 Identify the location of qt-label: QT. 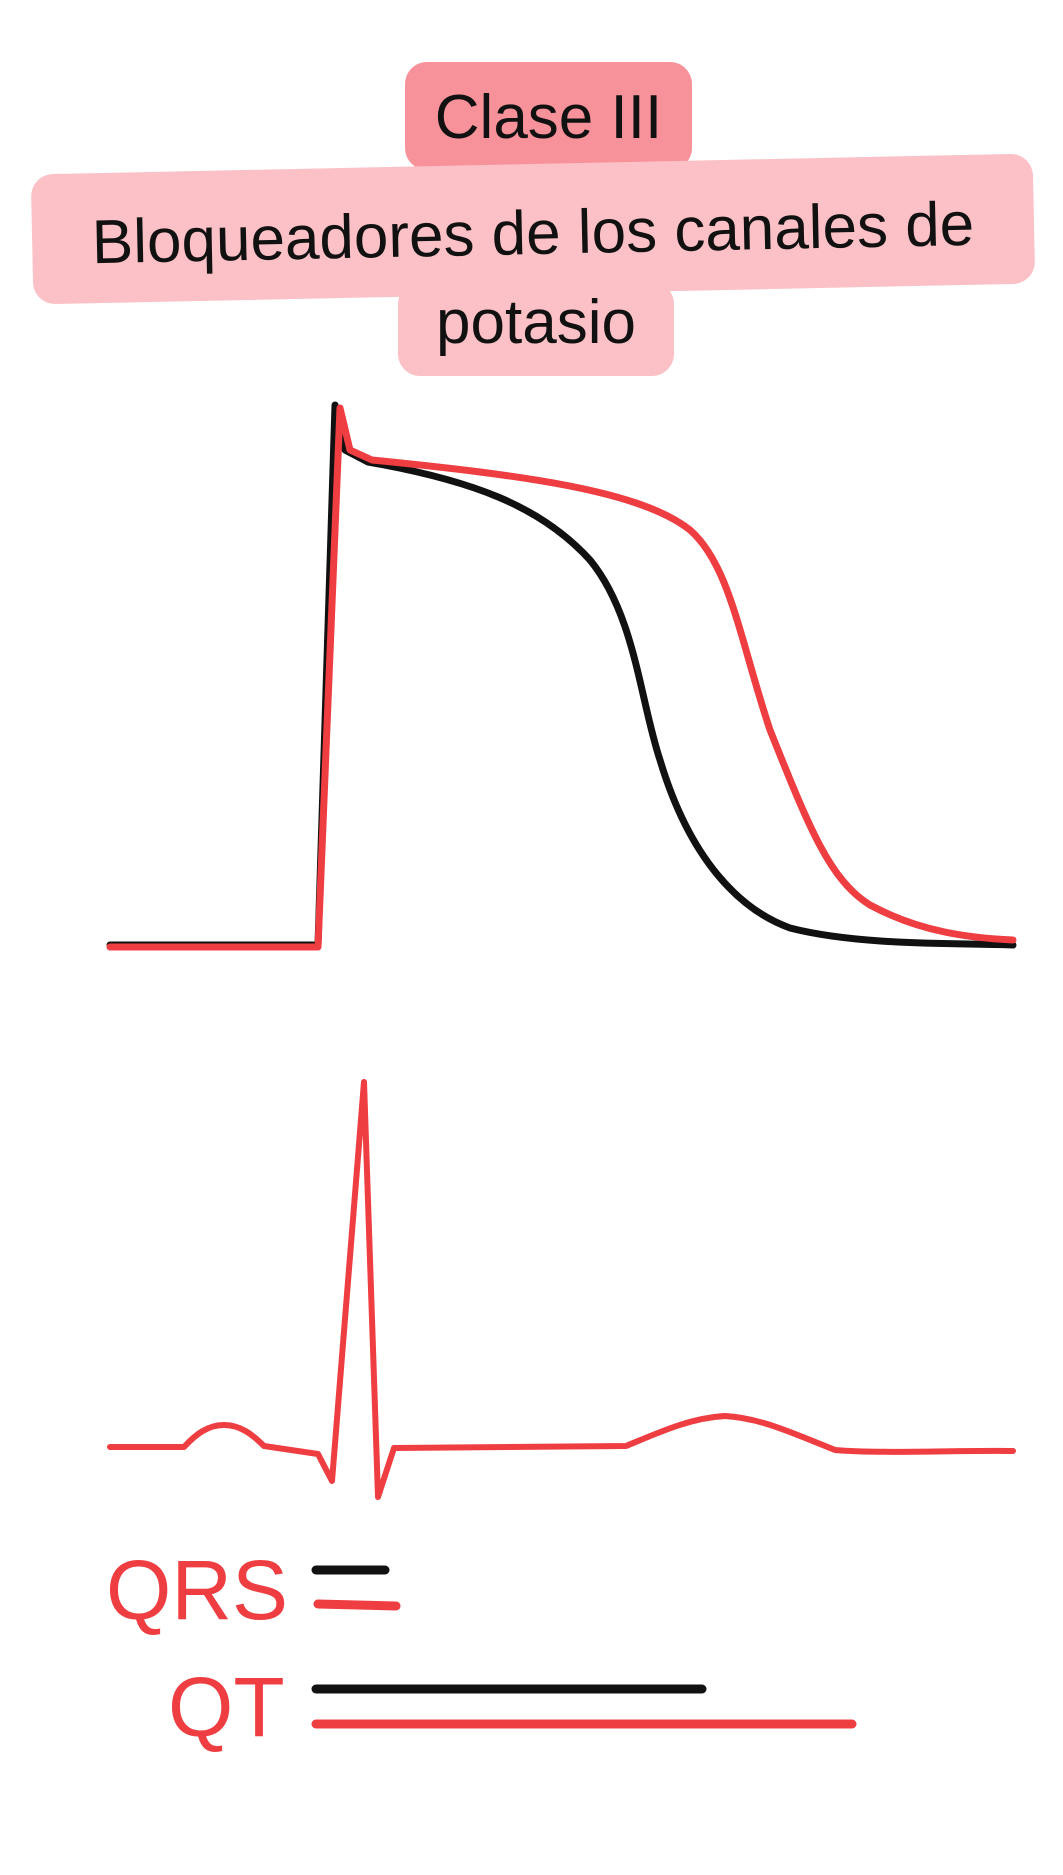
(226, 1707).